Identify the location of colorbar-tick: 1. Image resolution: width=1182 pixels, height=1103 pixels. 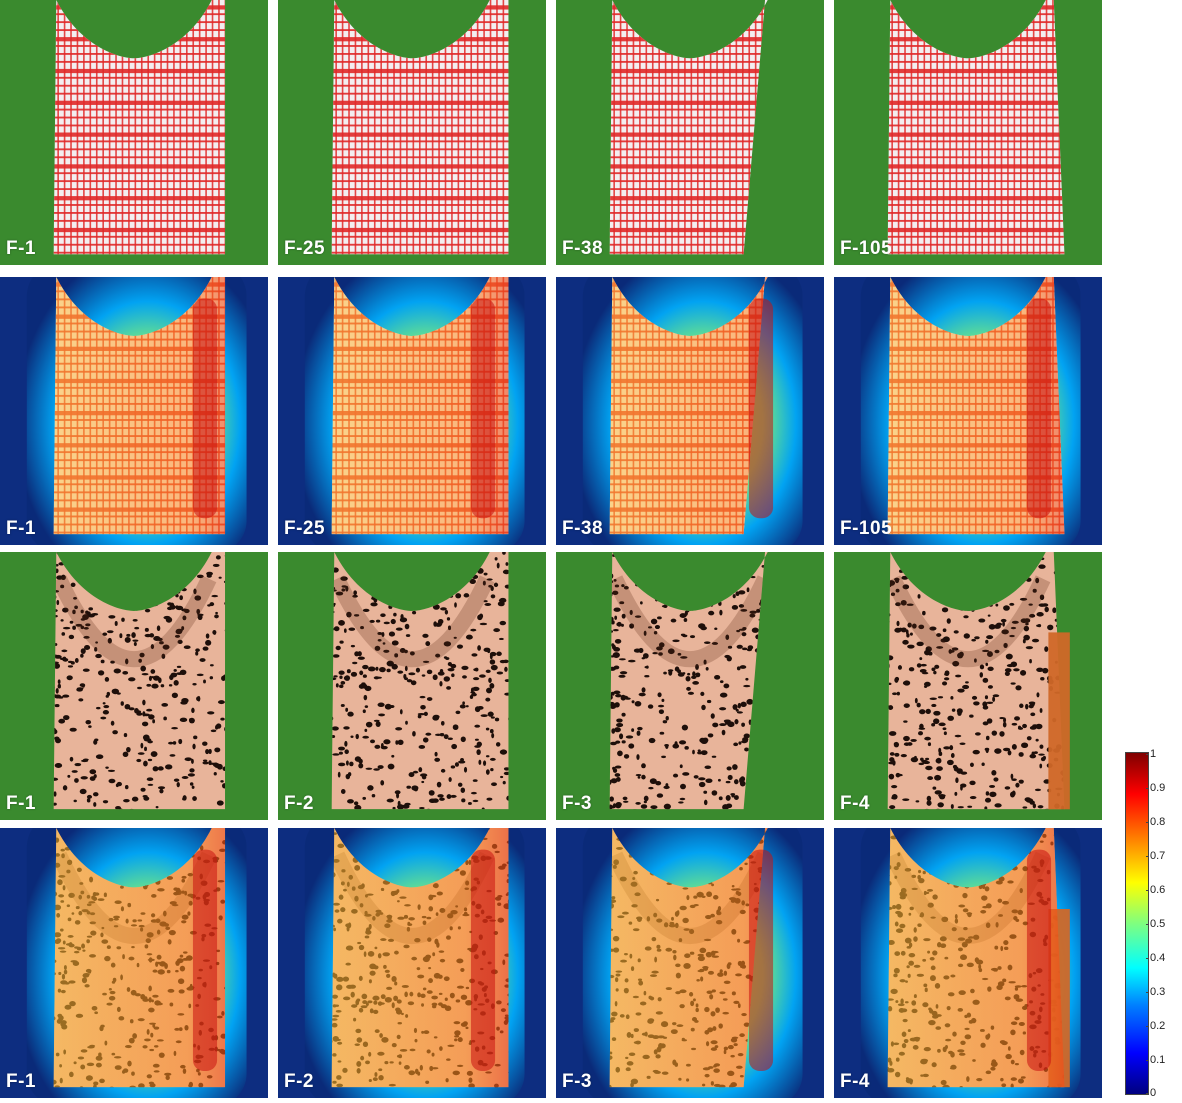
(1151, 754).